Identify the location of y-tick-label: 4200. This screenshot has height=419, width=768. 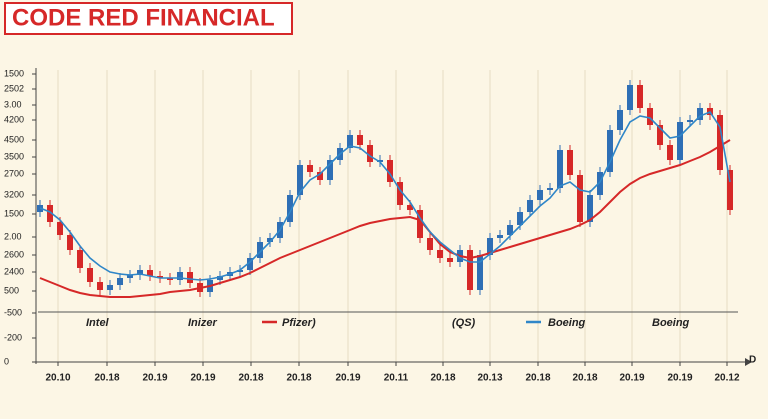
(14, 119).